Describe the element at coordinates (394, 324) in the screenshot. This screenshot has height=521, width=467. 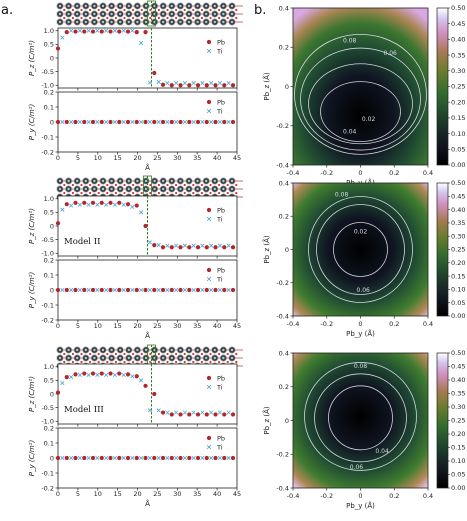
I see `x-tick-label: 0.2` at that location.